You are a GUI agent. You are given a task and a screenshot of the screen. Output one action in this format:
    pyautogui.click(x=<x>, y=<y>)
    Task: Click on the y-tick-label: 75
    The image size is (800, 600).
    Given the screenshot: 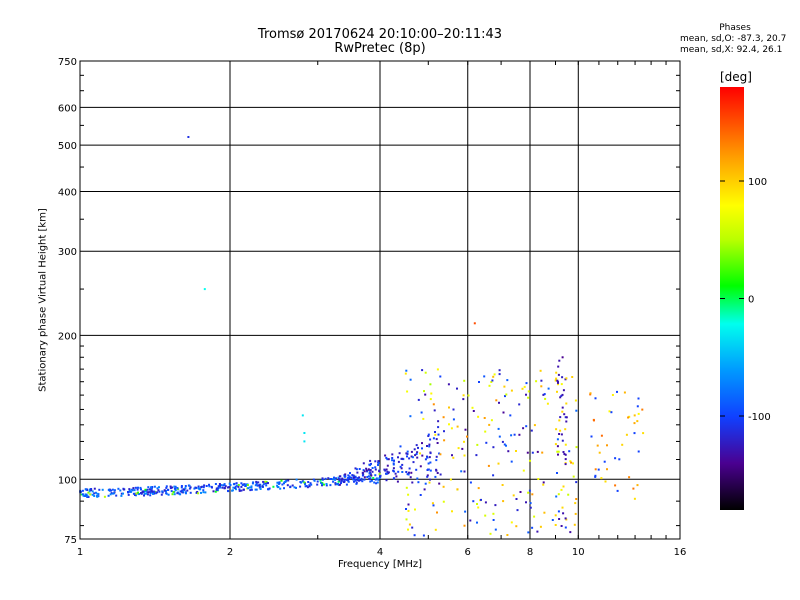 What is the action you would take?
    pyautogui.click(x=70, y=540)
    